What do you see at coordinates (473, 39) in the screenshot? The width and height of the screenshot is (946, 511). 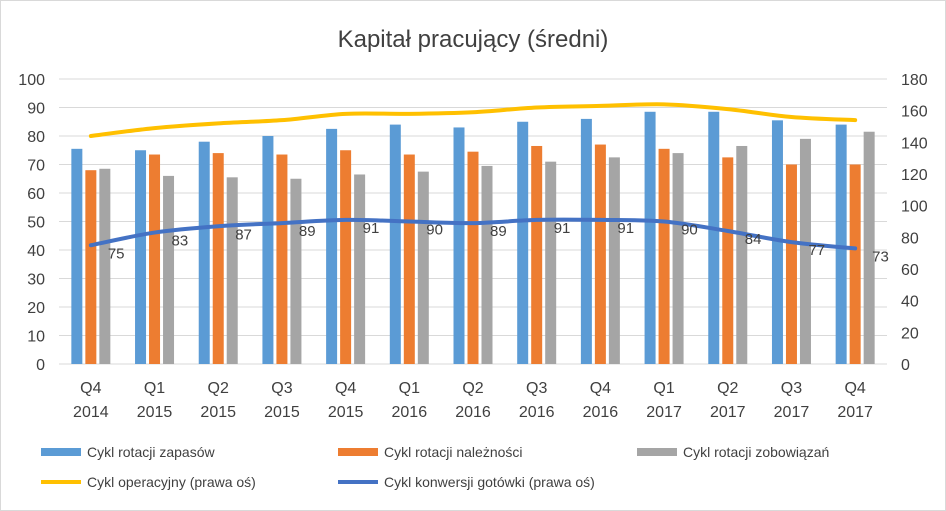 I see `chart-title: Kapitał pracujący (średni)` at bounding box center [473, 39].